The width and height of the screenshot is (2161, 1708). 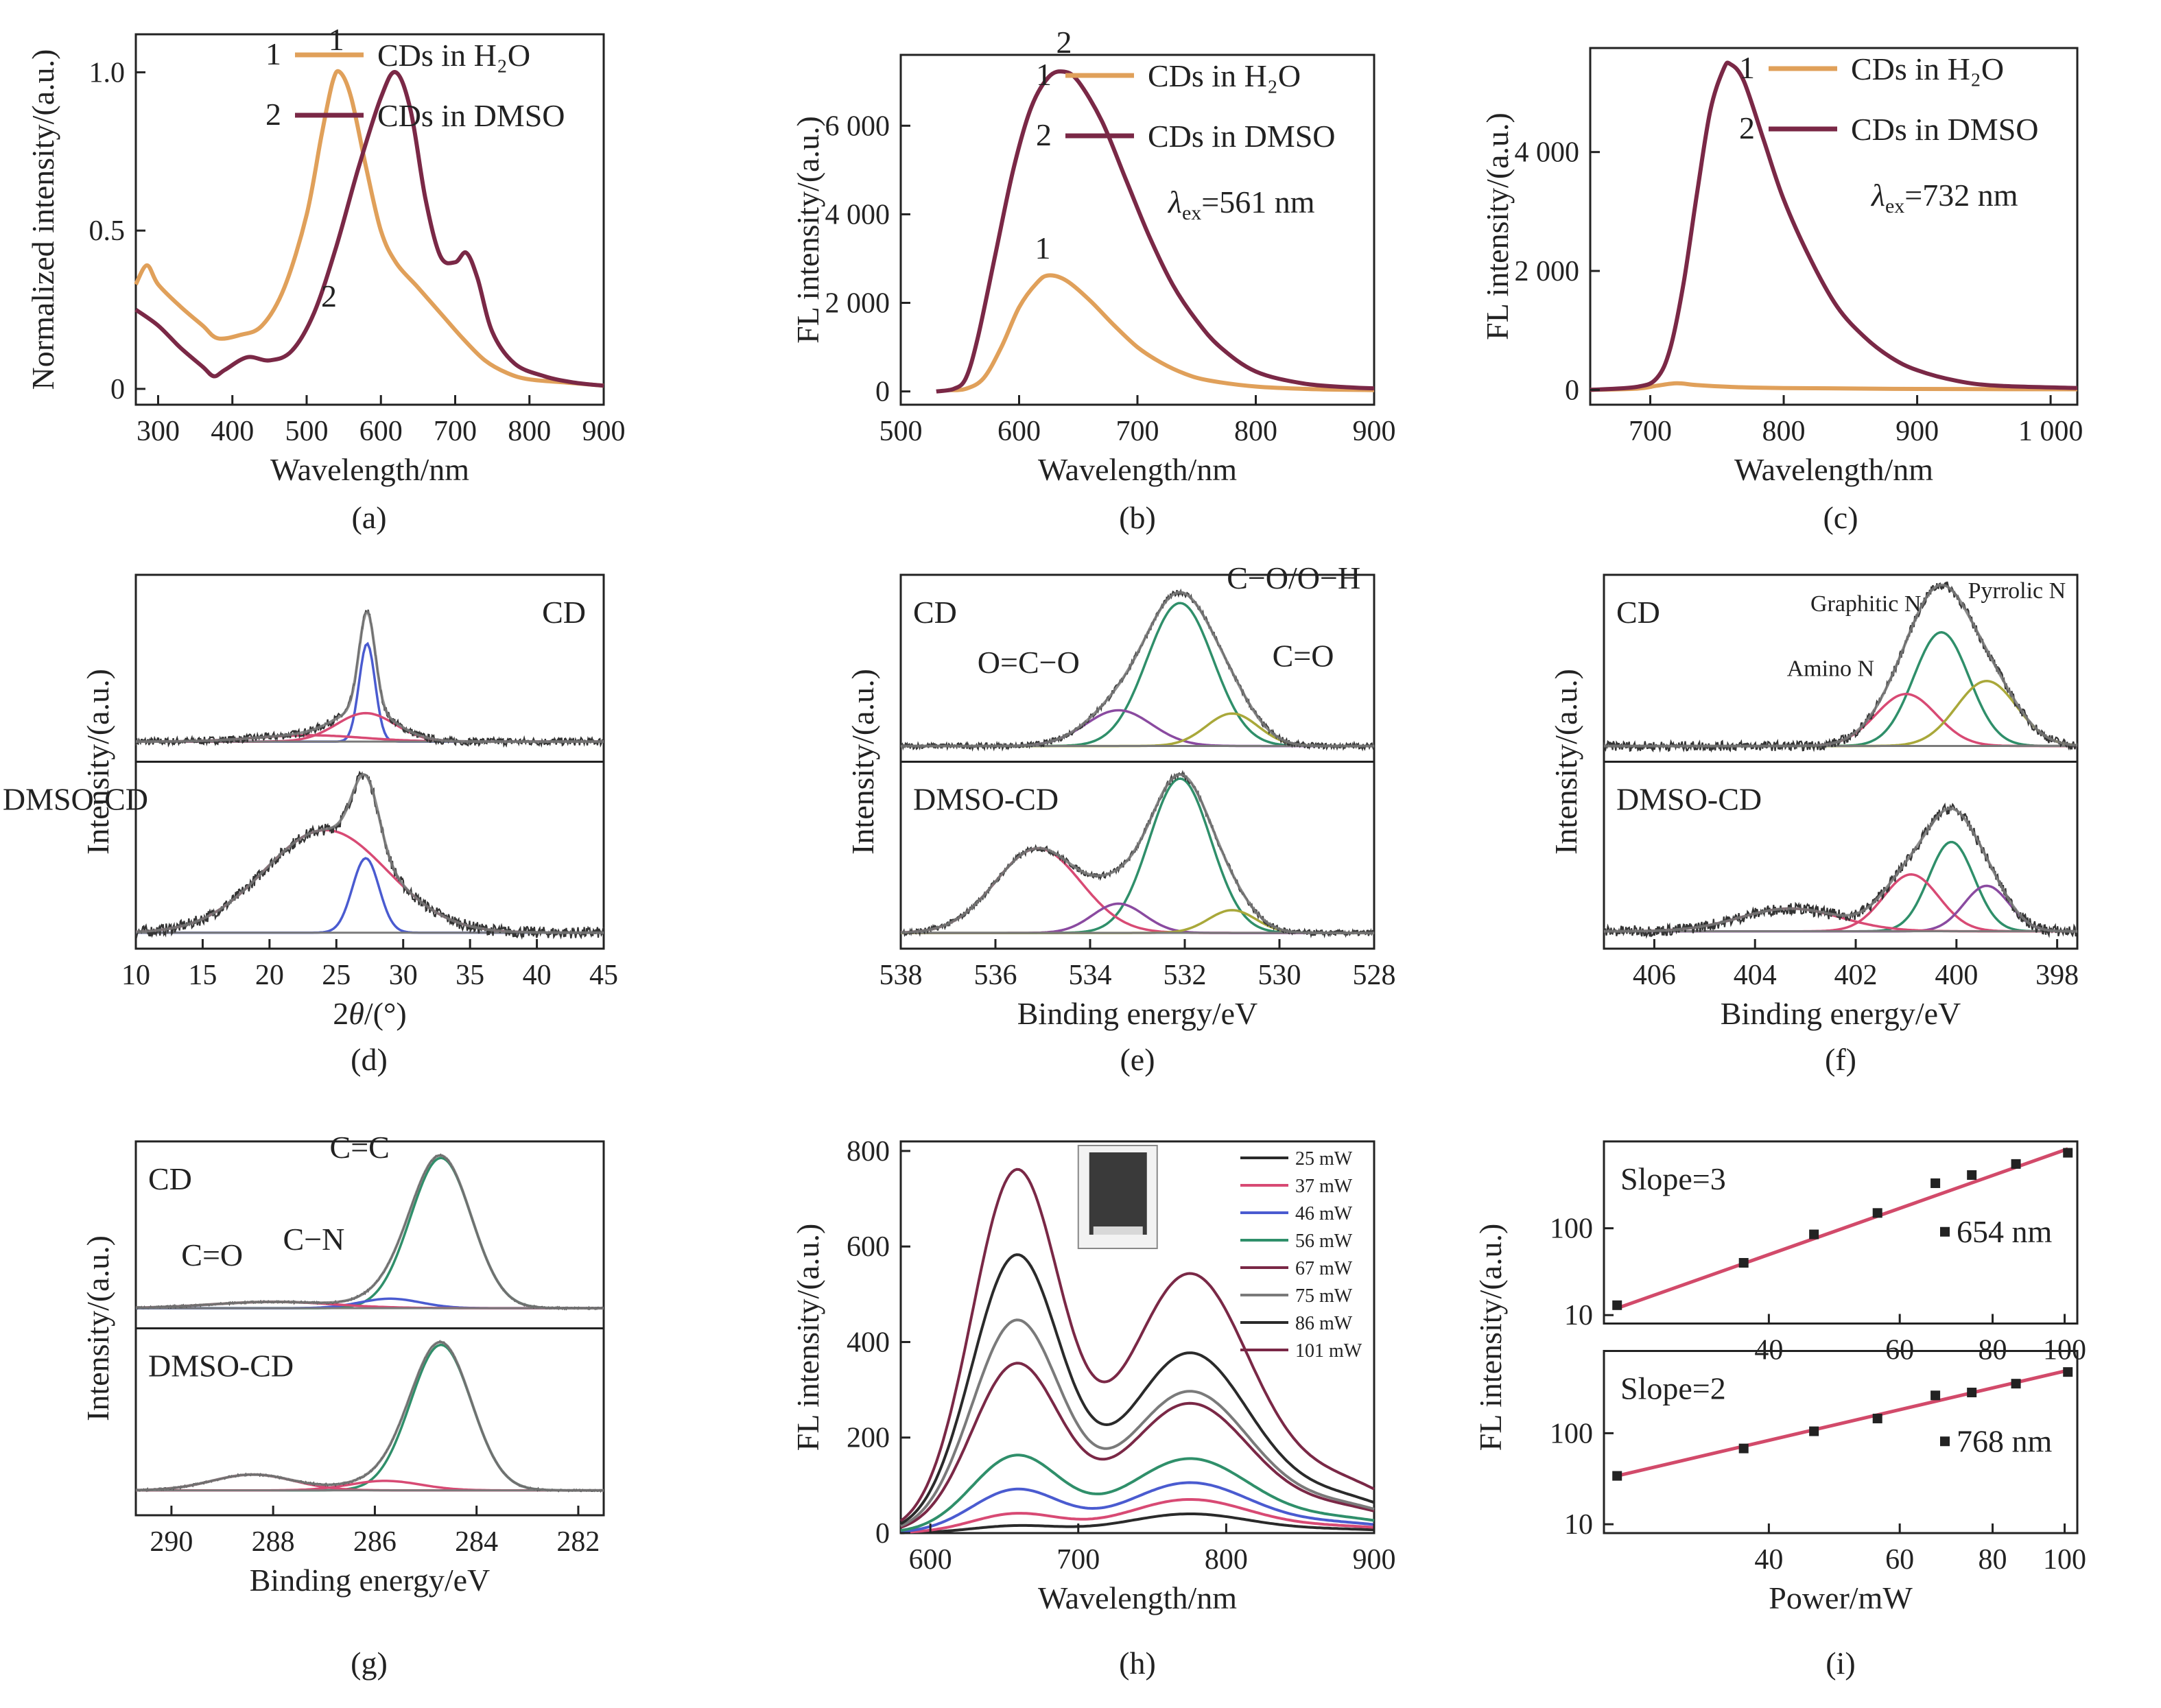 What do you see at coordinates (368, 517) in the screenshot?
I see `panel-letter: (a)` at bounding box center [368, 517].